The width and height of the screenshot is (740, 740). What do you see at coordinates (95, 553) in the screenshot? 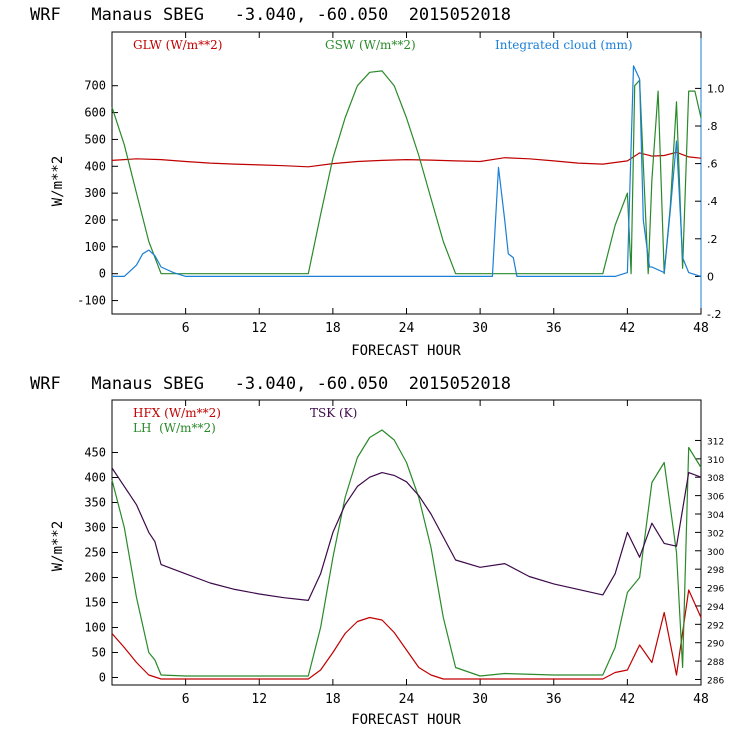
I see `bottom-y-tick-label: 250` at bounding box center [95, 553].